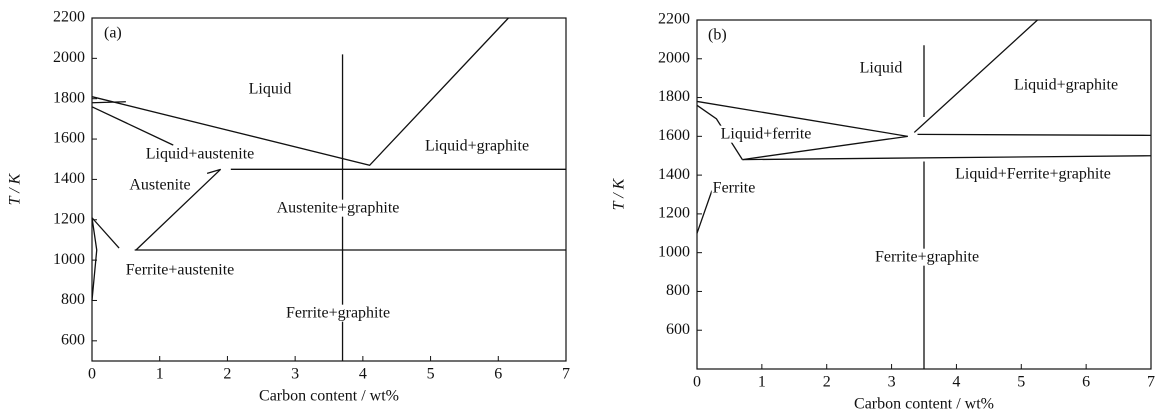 The height and width of the screenshot is (414, 1174). What do you see at coordinates (113, 33) in the screenshot?
I see `panel-label: (a)` at bounding box center [113, 33].